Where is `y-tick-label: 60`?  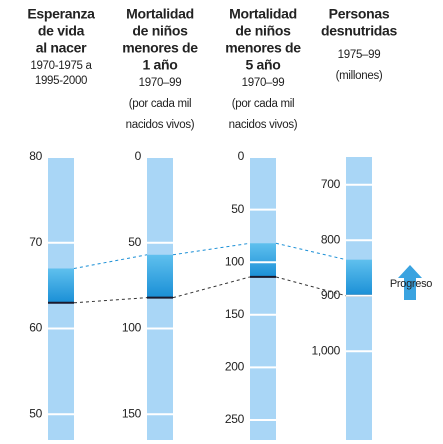
y-tick-label: 60 is located at coordinates (35, 328).